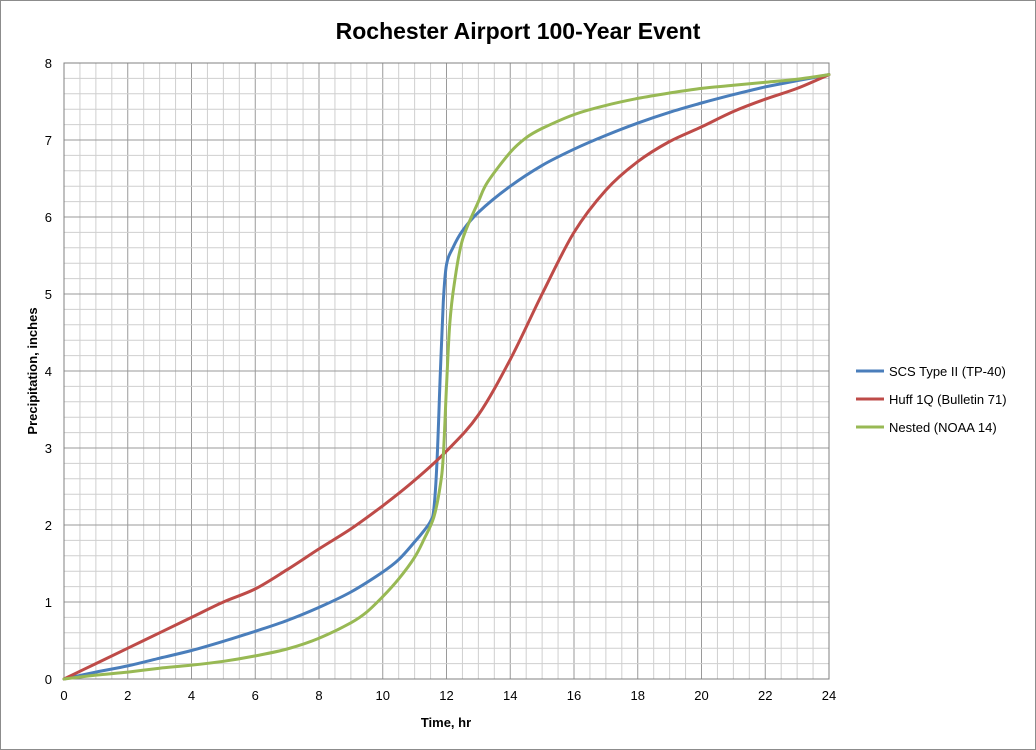 The width and height of the screenshot is (1036, 750). Describe the element at coordinates (829, 695) in the screenshot. I see `x-tick-label: 24` at that location.